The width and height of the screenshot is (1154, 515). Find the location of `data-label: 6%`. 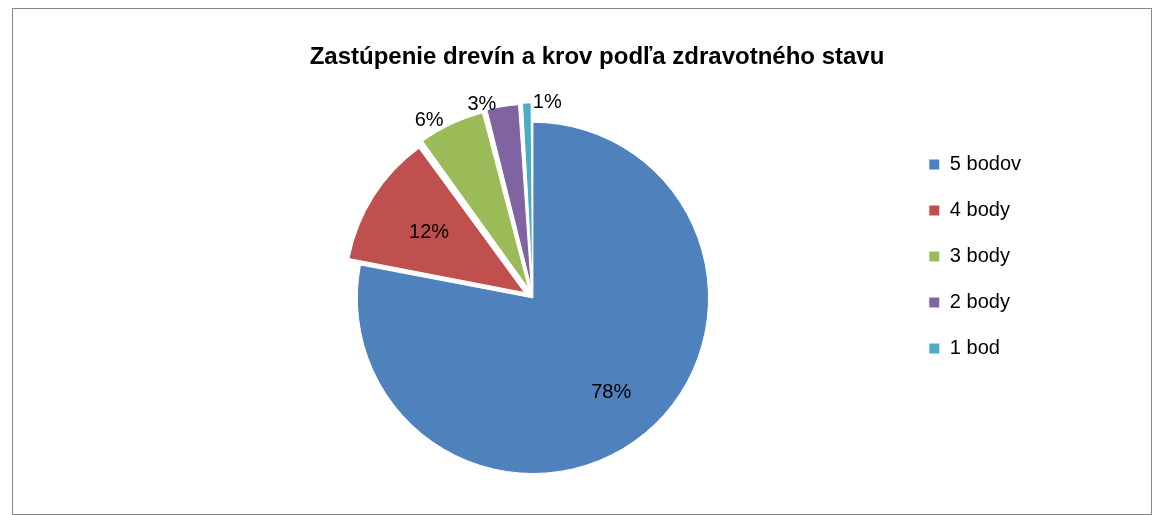

data-label: 6% is located at coordinates (429, 119).